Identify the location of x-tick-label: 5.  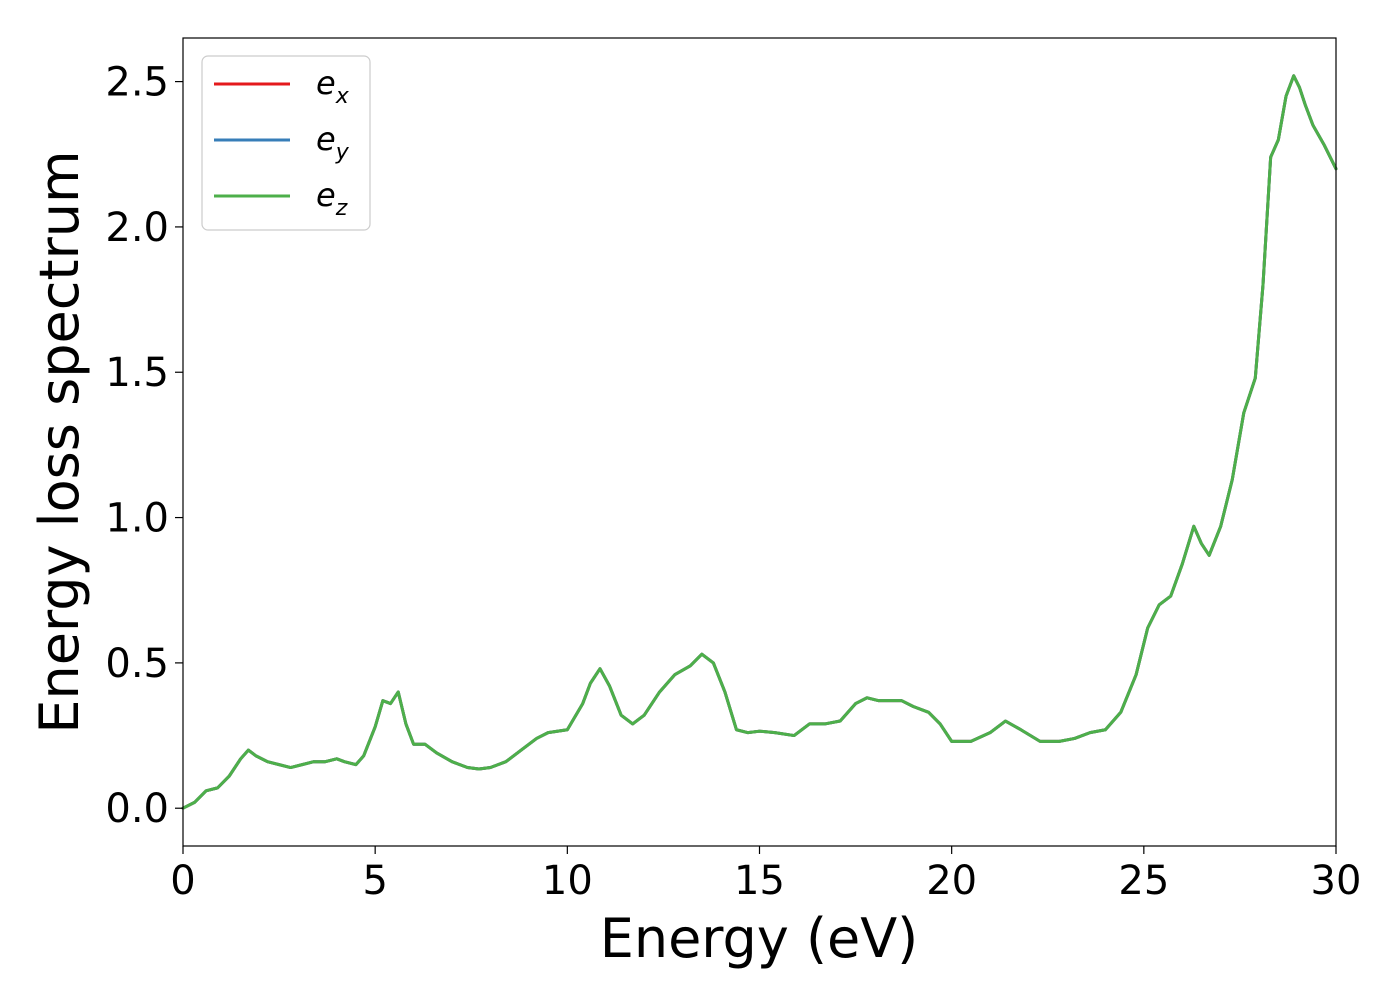
(374, 881).